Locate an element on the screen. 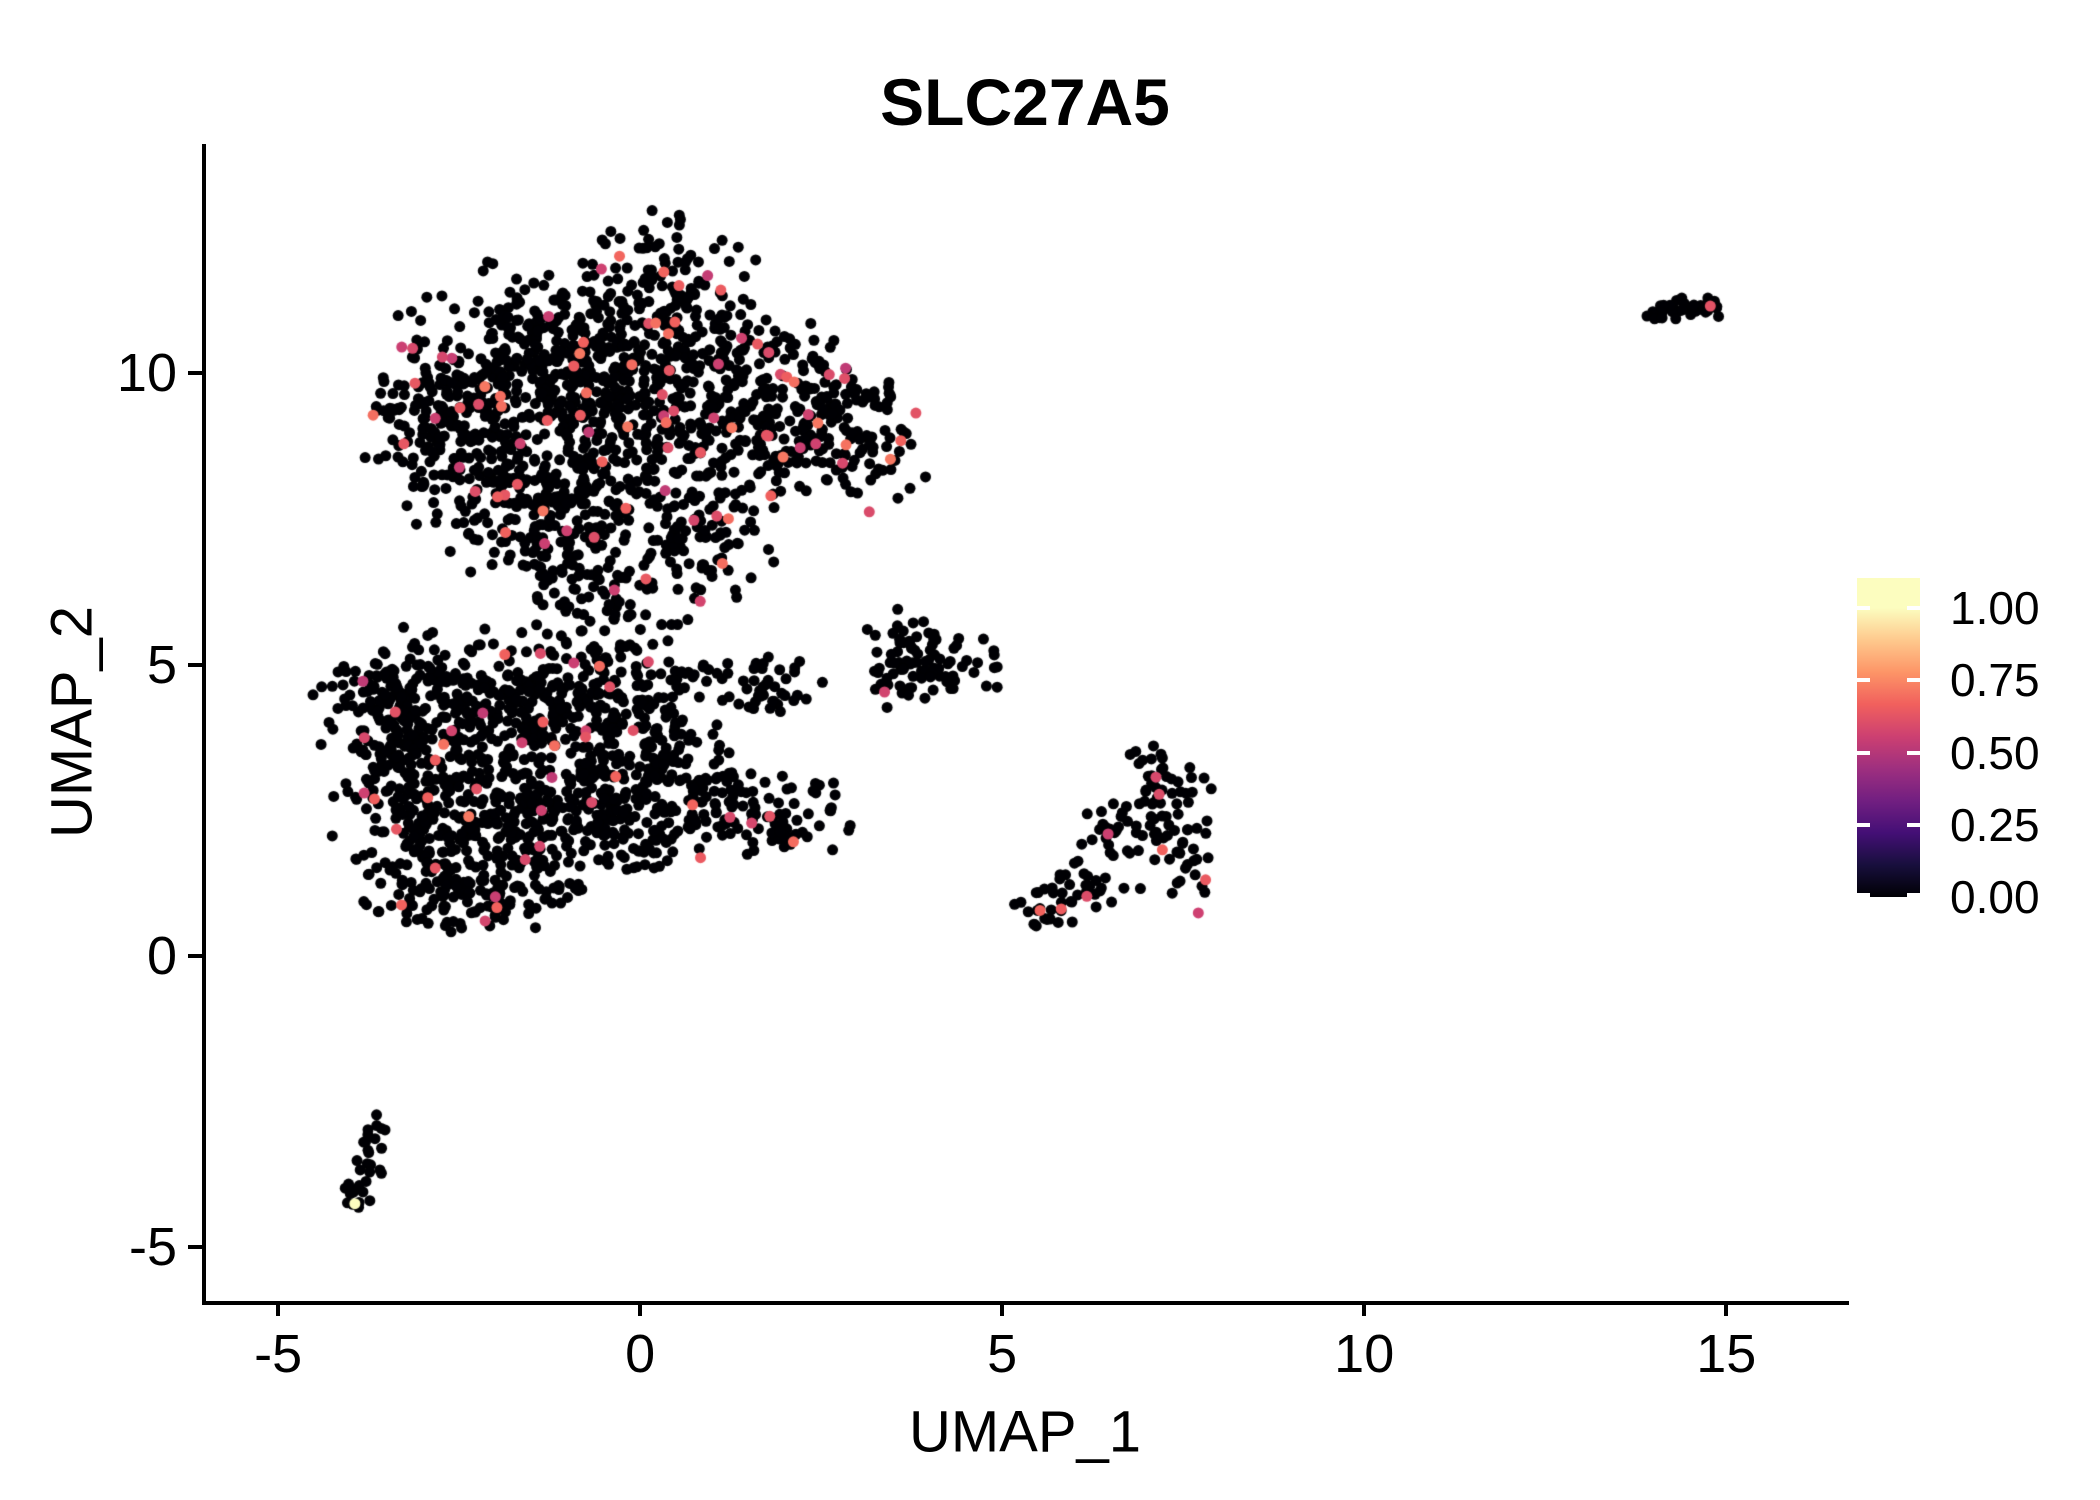 The image size is (2100, 1500). colorbar-tick-label: 0.00 is located at coordinates (1995, 897).